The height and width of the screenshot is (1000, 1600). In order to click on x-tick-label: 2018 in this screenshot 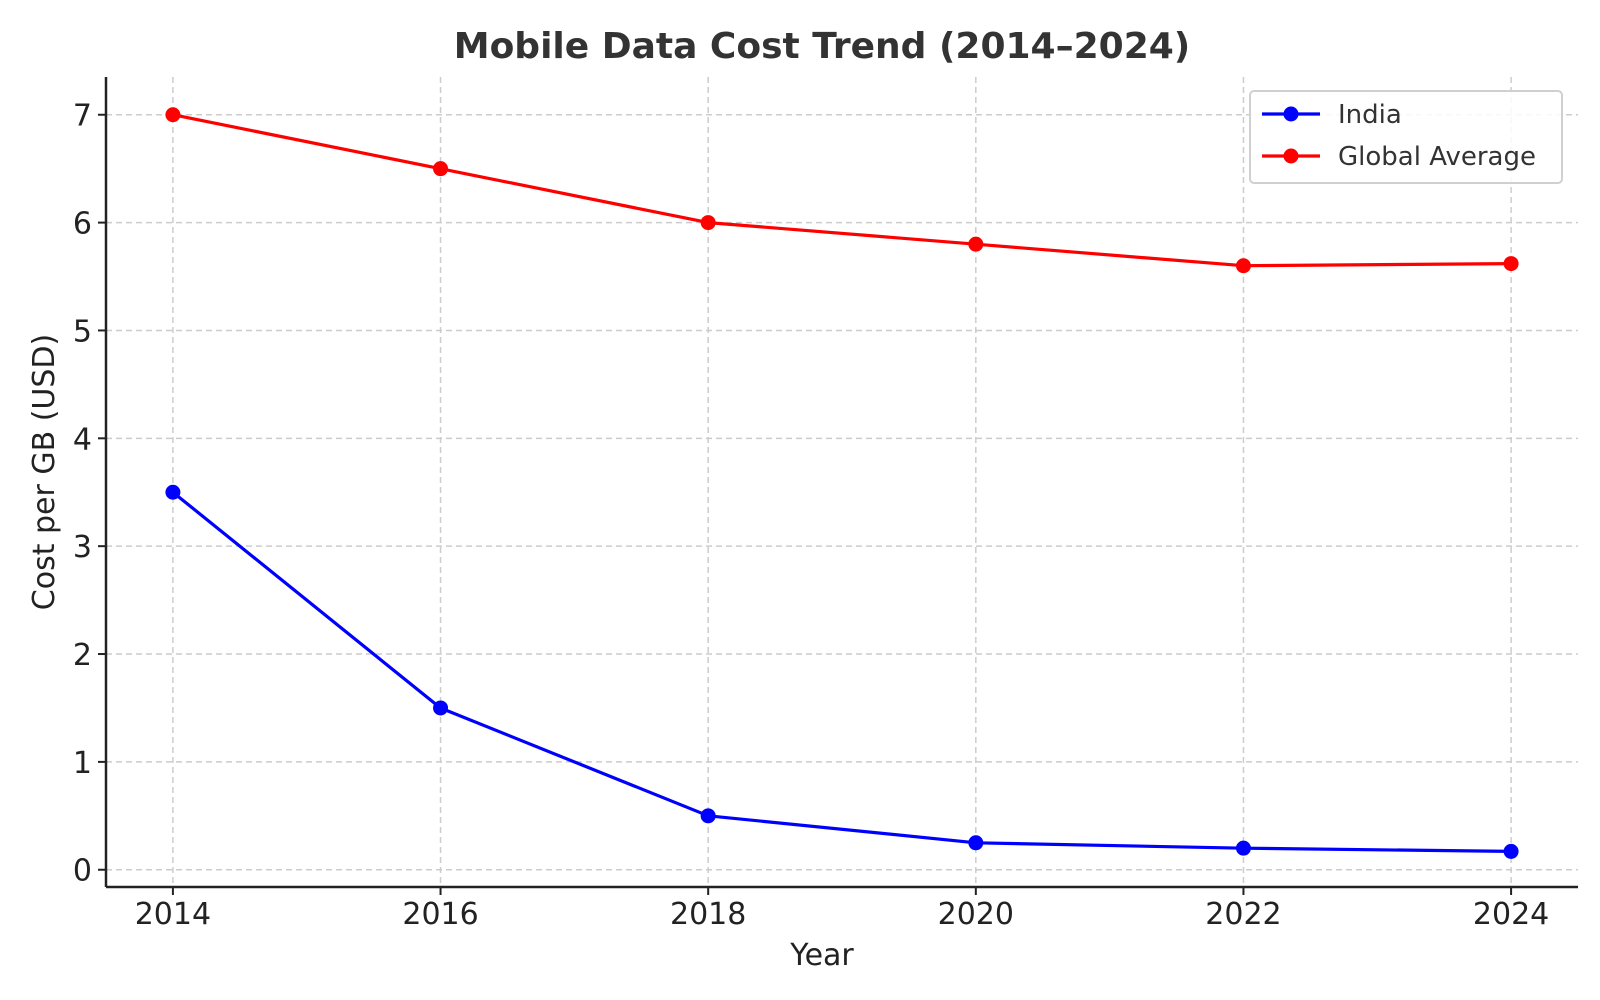, I will do `click(708, 914)`.